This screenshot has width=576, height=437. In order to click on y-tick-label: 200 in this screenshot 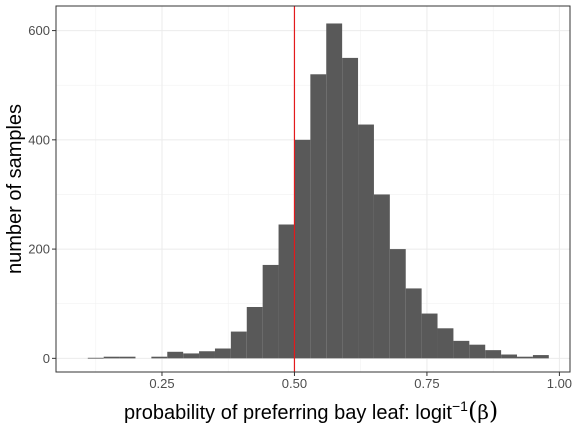, I will do `click(39, 249)`.